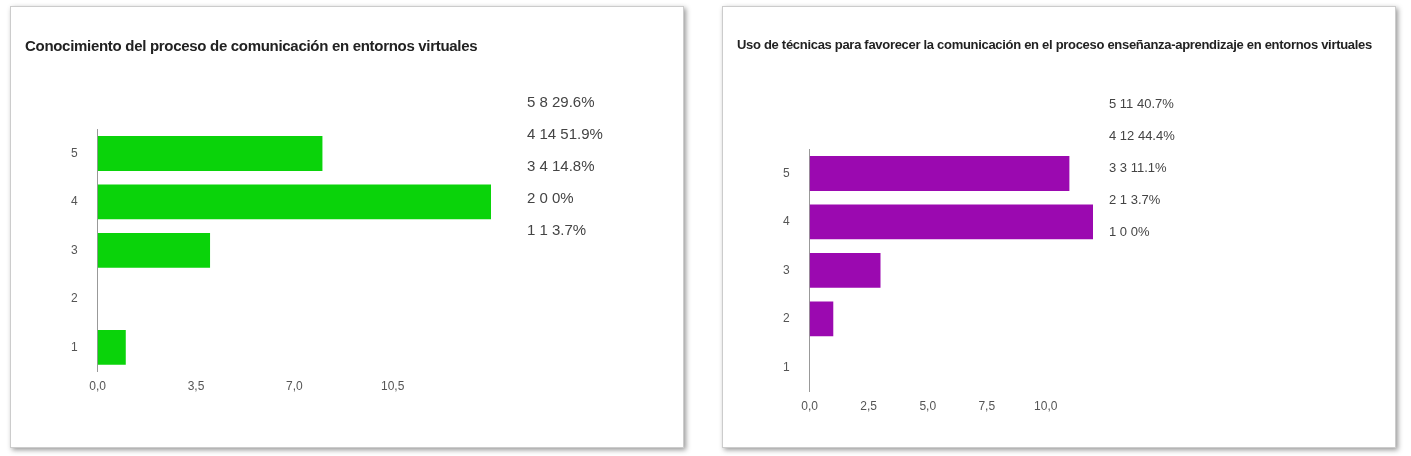 This screenshot has height=456, width=1411. Describe the element at coordinates (1135, 199) in the screenshot. I see `text: 2 1 3.7%` at that location.